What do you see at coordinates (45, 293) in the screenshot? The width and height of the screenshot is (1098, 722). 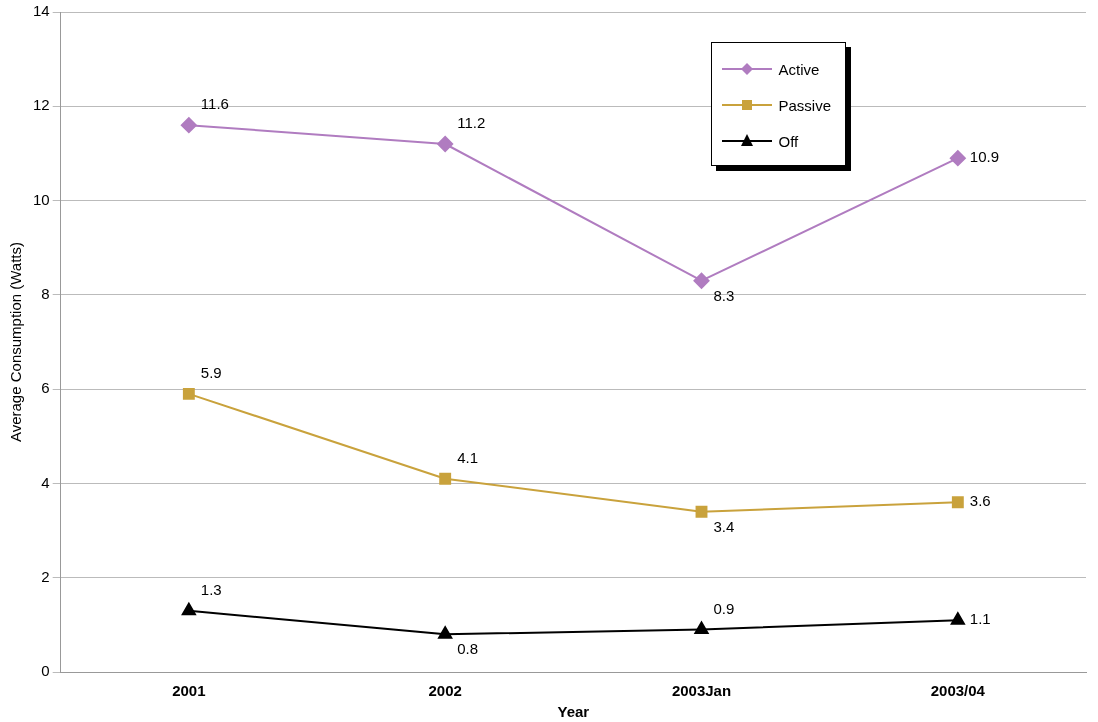 I see `y-tick-label: 8` at bounding box center [45, 293].